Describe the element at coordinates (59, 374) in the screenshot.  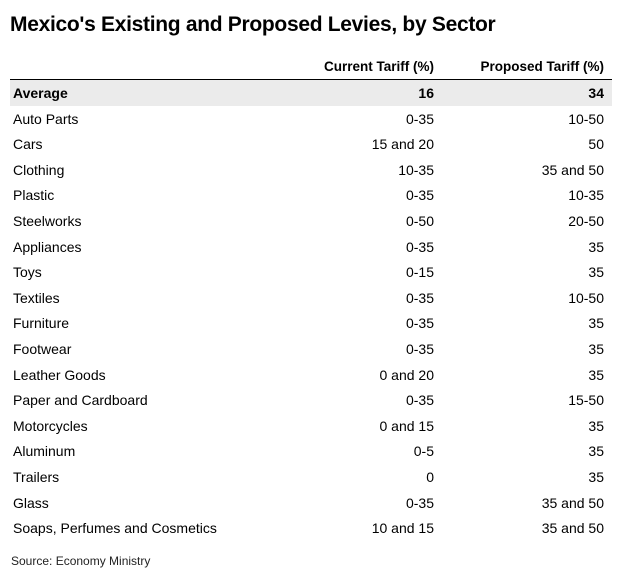
I see `sector-cell: Leather Goods` at that location.